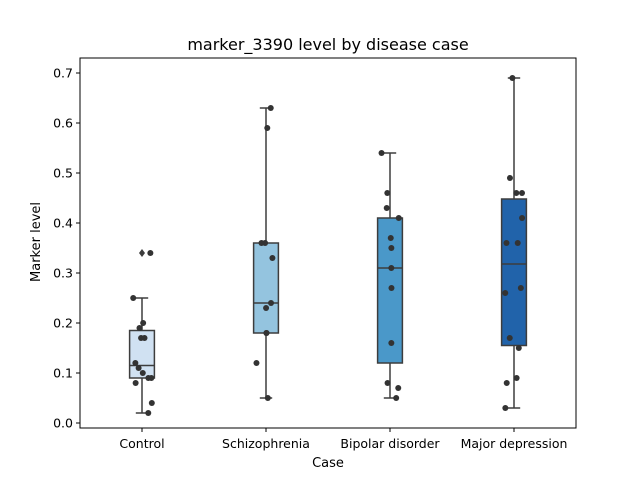  I want to click on y-axis-label: Marker level, so click(36, 242).